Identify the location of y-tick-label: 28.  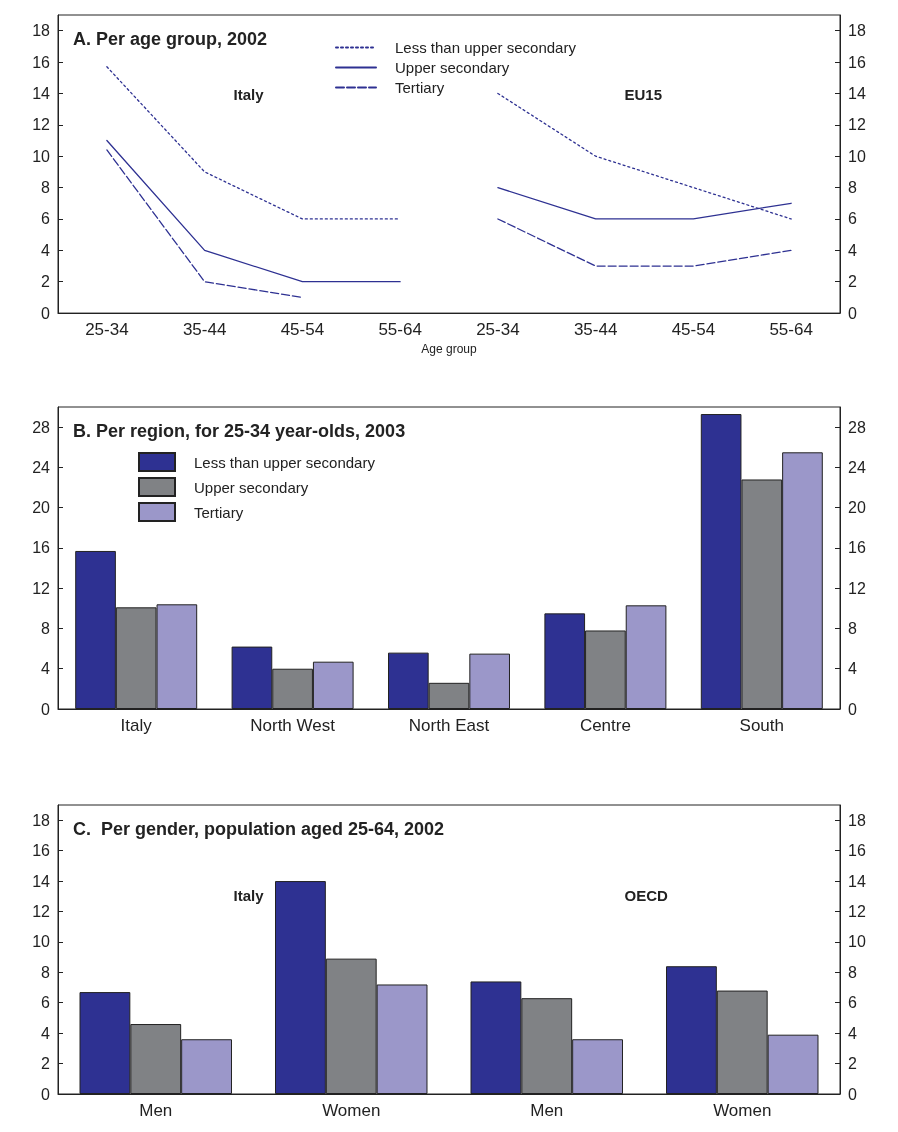
(41, 427).